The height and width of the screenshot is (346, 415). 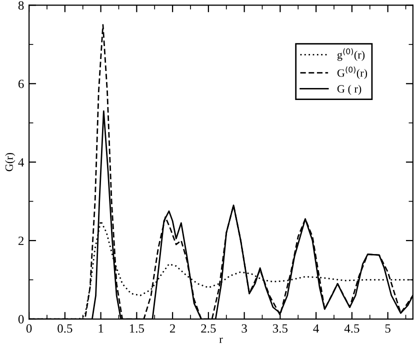 I want to click on y-tick-label: 0, so click(x=21, y=319).